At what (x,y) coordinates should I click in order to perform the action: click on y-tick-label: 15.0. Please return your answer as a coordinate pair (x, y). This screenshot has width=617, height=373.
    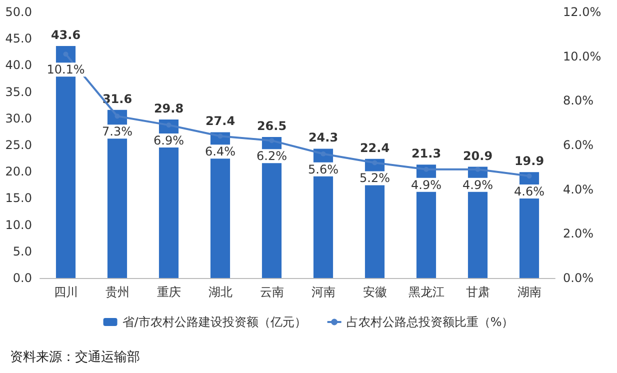
    Looking at the image, I should click on (18, 198).